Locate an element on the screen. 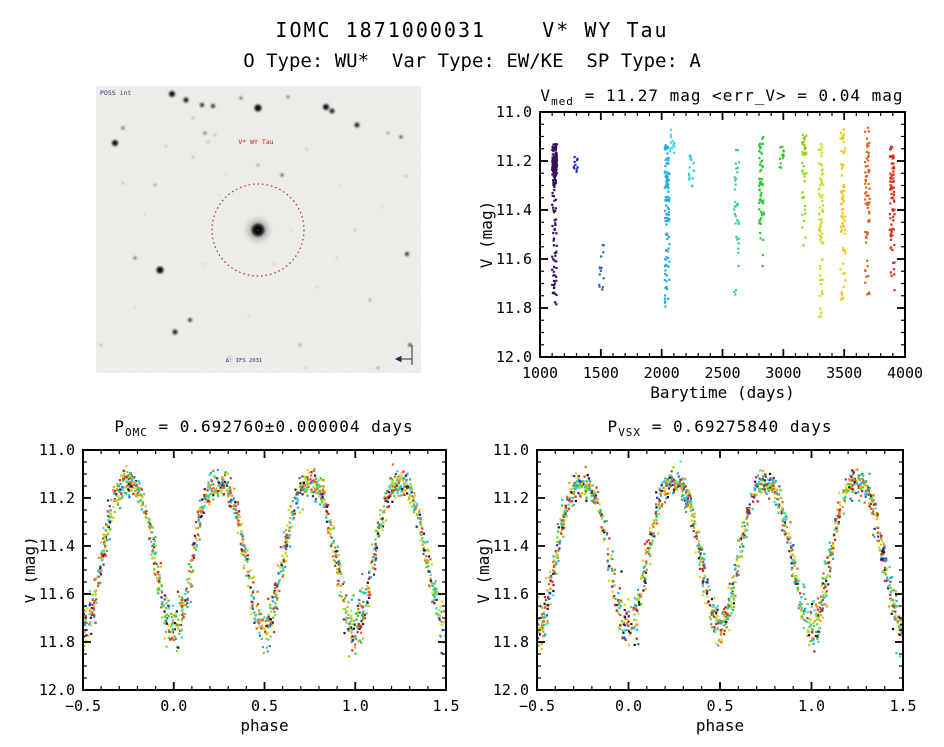  pvsx-plot-title: PVSX = 0.69275840 days is located at coordinates (720, 428).